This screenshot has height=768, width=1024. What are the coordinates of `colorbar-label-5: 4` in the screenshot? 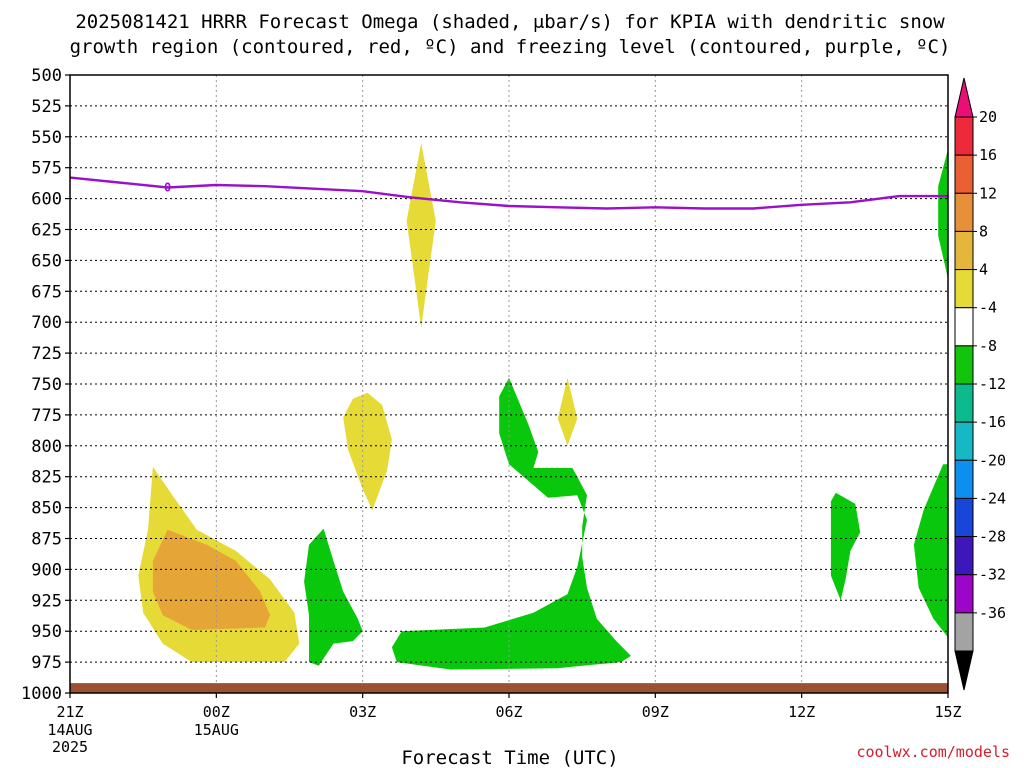 It's located at (983, 270).